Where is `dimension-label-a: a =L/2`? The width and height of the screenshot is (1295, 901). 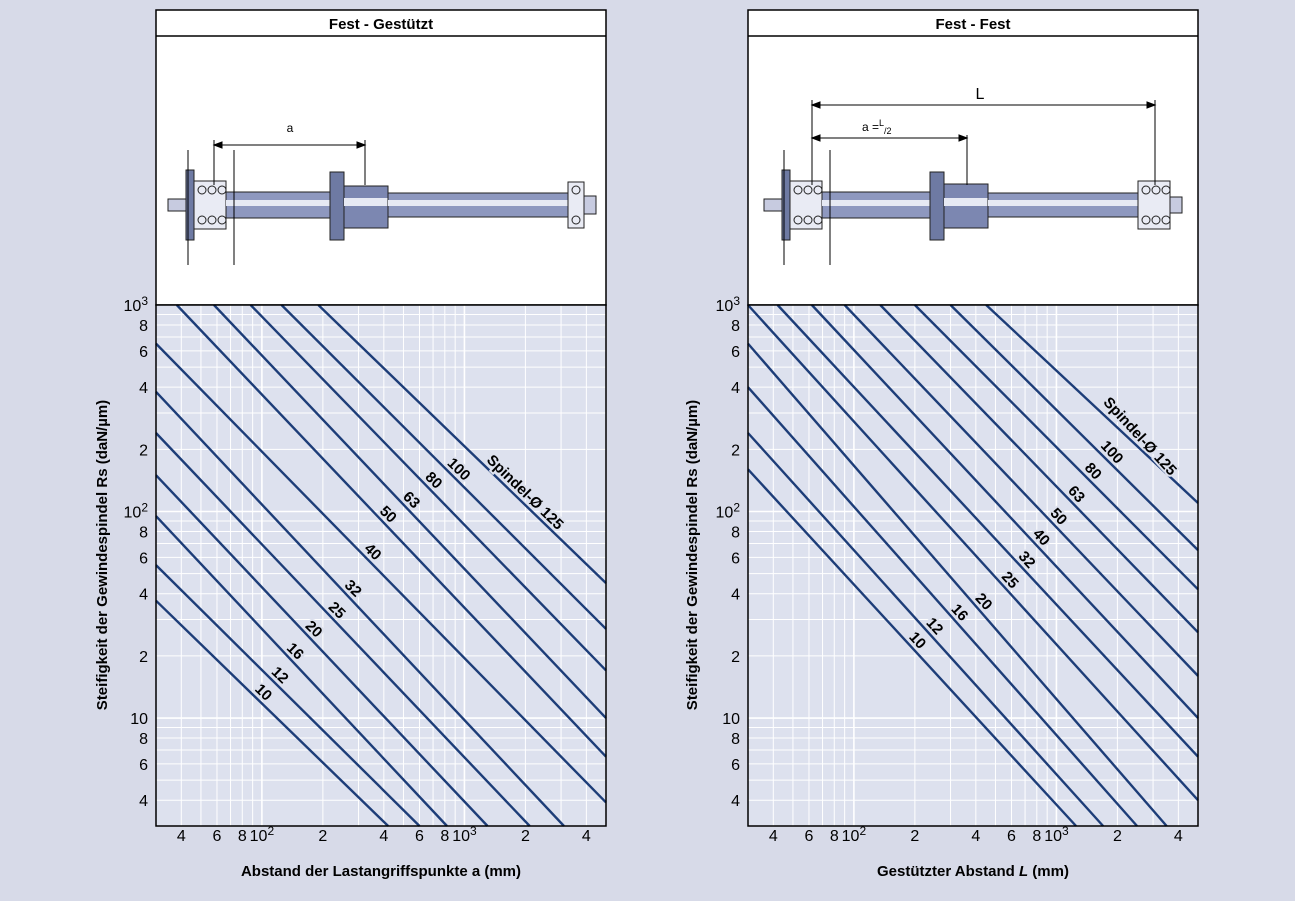 dimension-label-a: a =L/2 is located at coordinates (877, 127).